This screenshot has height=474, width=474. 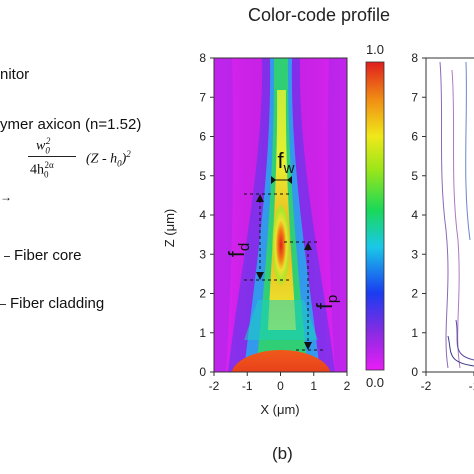 What do you see at coordinates (202, 215) in the screenshot?
I see `y-tick-label: 4` at bounding box center [202, 215].